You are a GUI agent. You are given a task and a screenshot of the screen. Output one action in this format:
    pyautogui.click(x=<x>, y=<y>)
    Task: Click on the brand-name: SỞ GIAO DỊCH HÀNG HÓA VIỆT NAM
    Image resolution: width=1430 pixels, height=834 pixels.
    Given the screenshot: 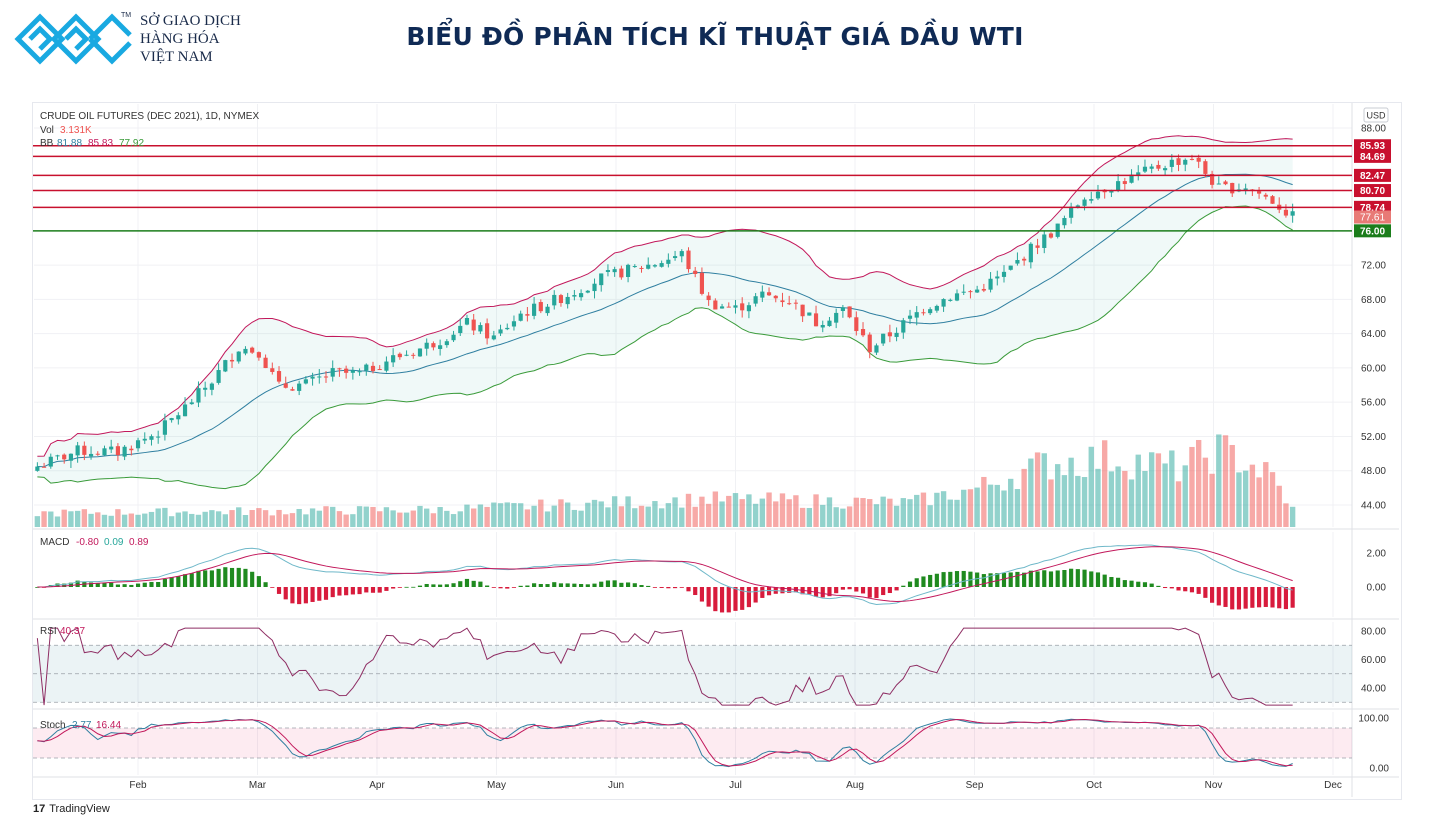 What is the action you would take?
    pyautogui.click(x=190, y=39)
    